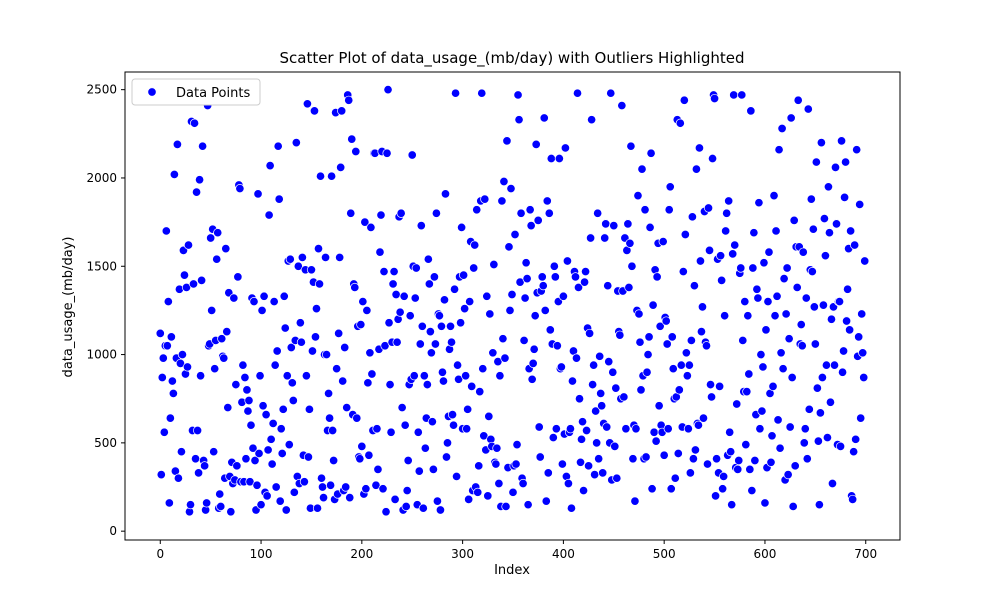  What do you see at coordinates (512, 570) in the screenshot?
I see `x-axis-label: Index` at bounding box center [512, 570].